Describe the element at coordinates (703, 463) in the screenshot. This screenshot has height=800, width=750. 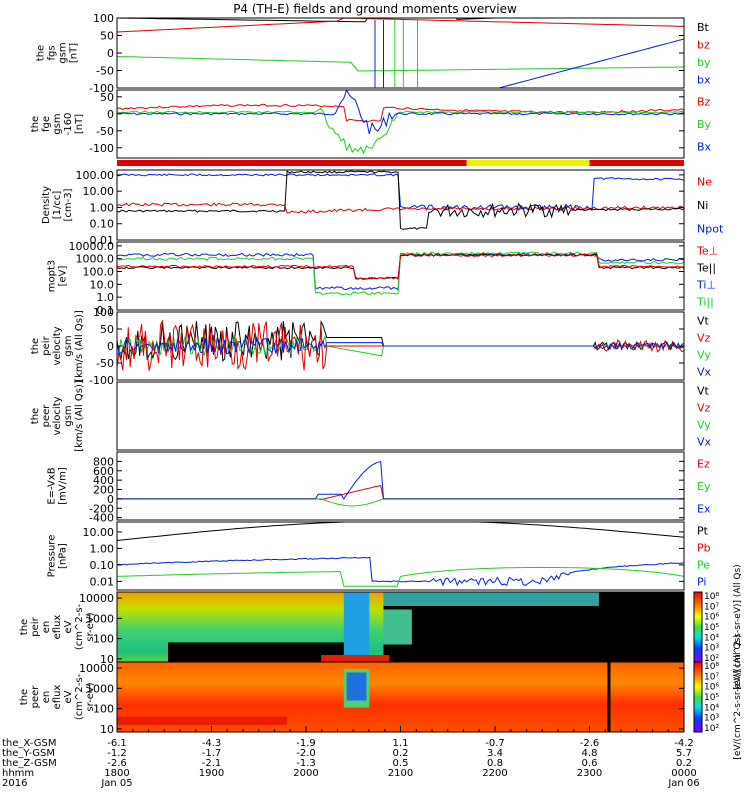
I see `legend-entry: Ez` at that location.